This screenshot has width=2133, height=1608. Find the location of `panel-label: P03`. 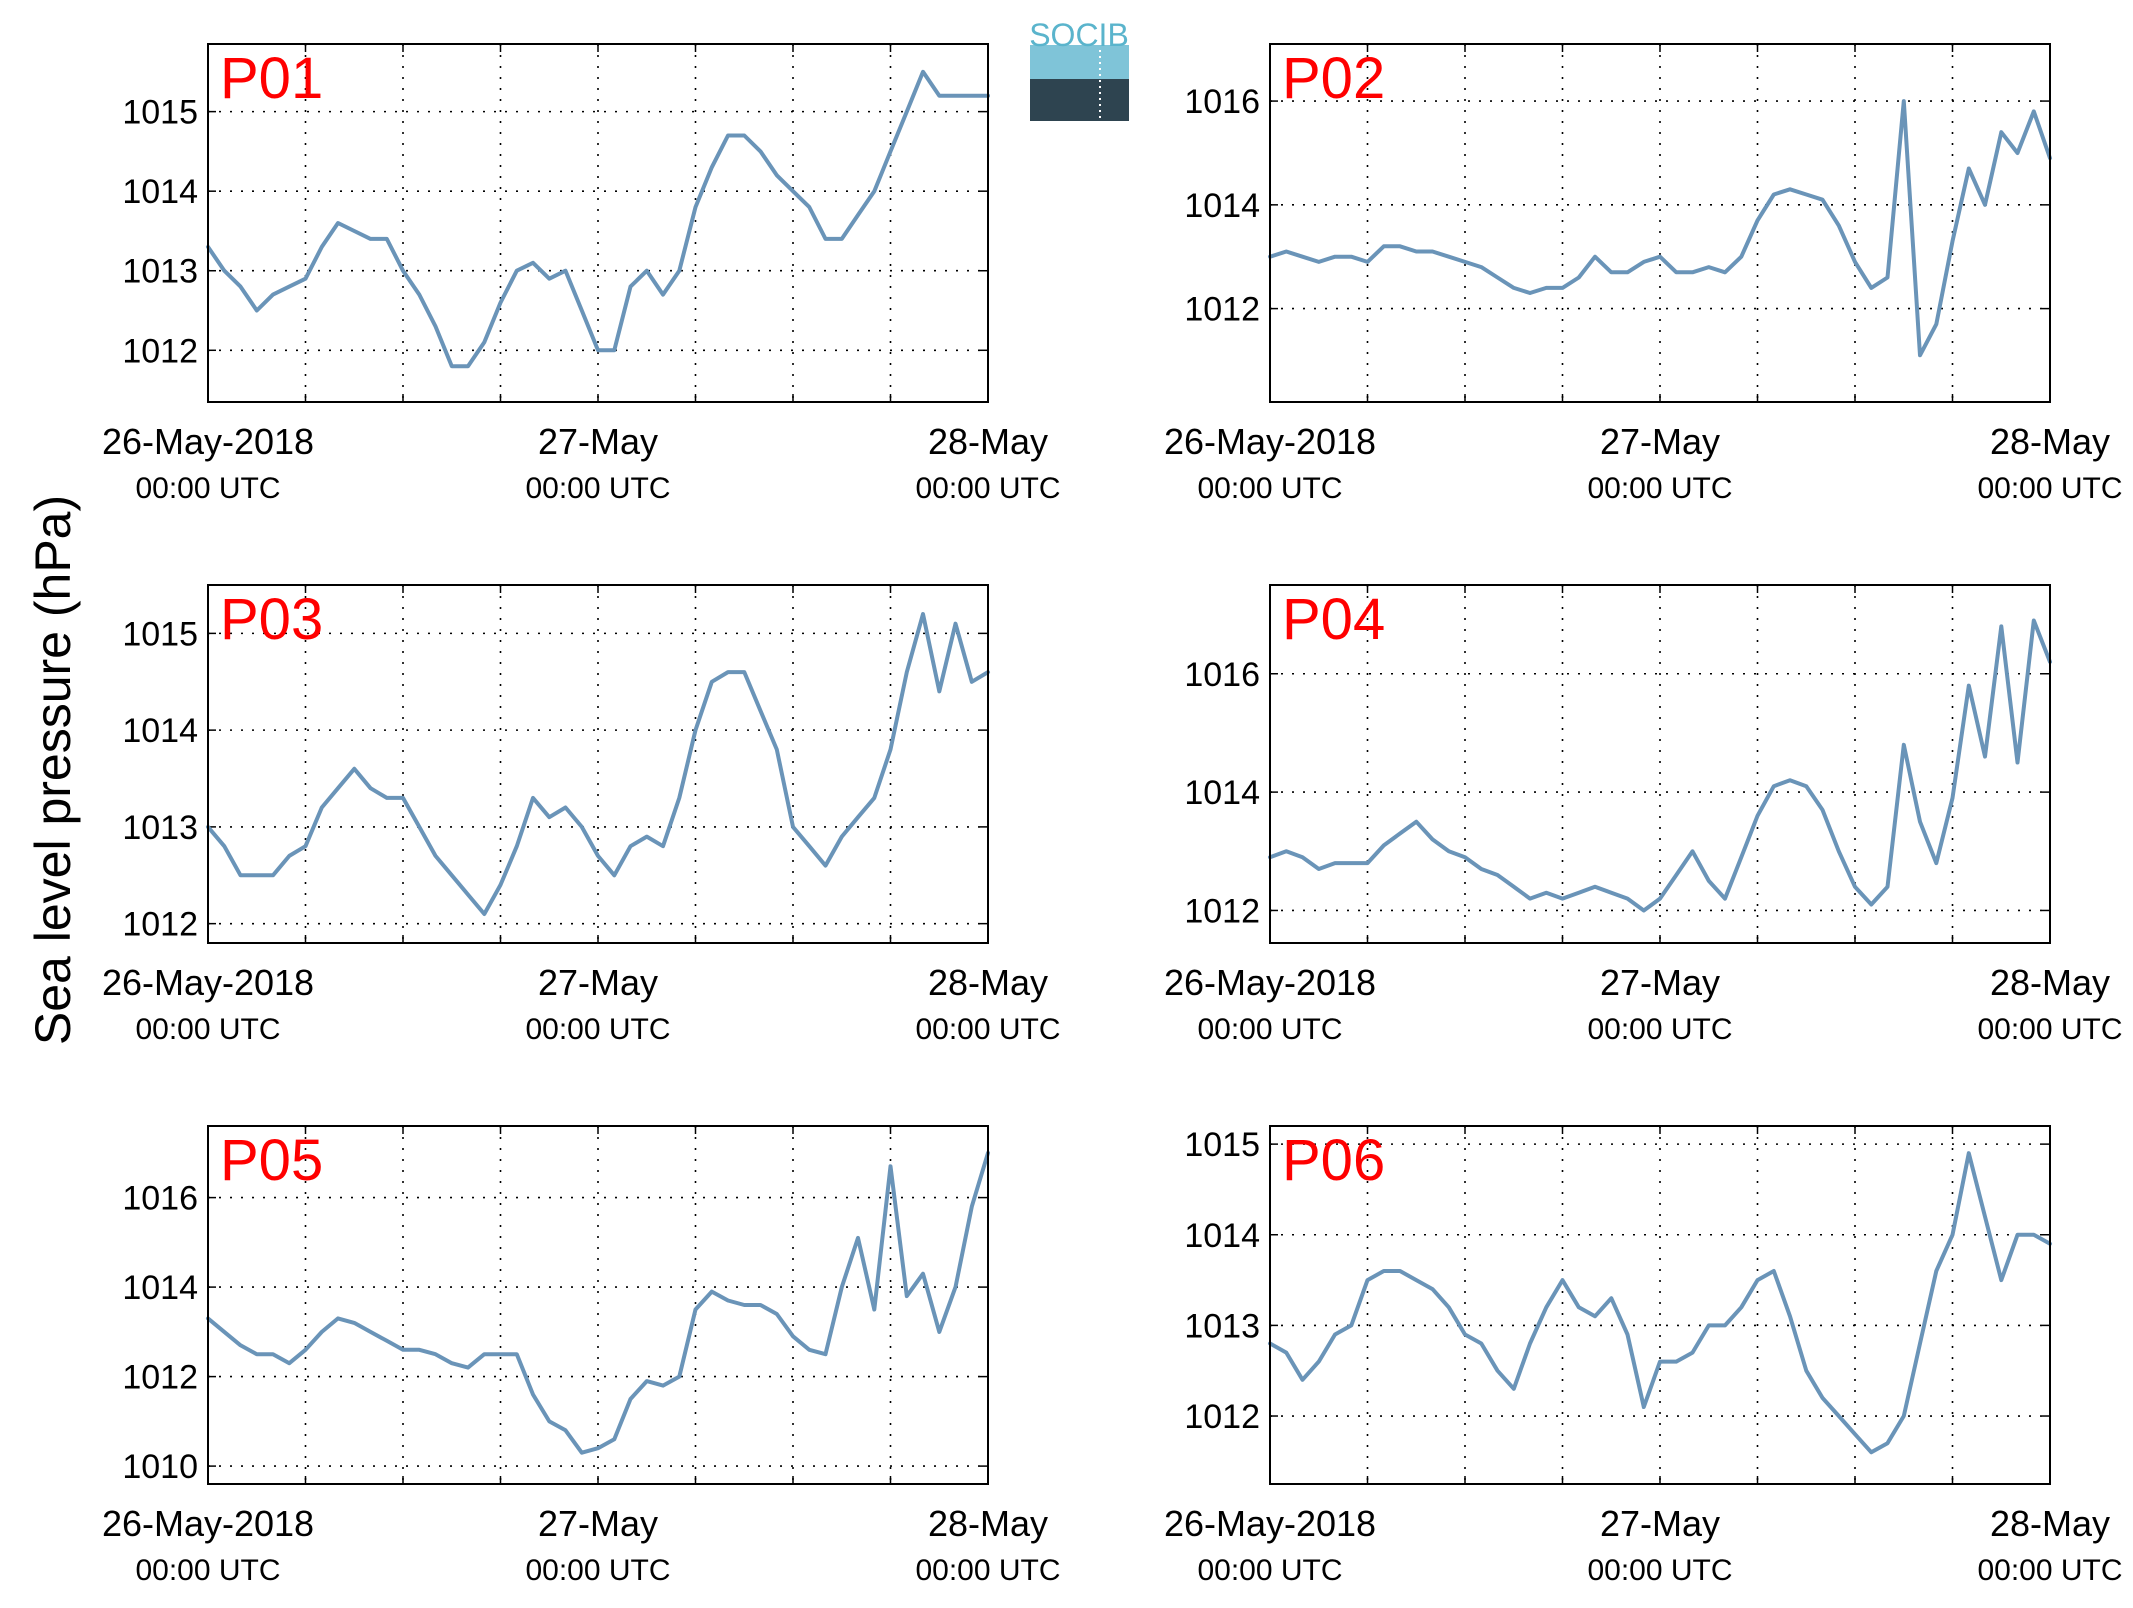

panel-label: P03 is located at coordinates (271, 619).